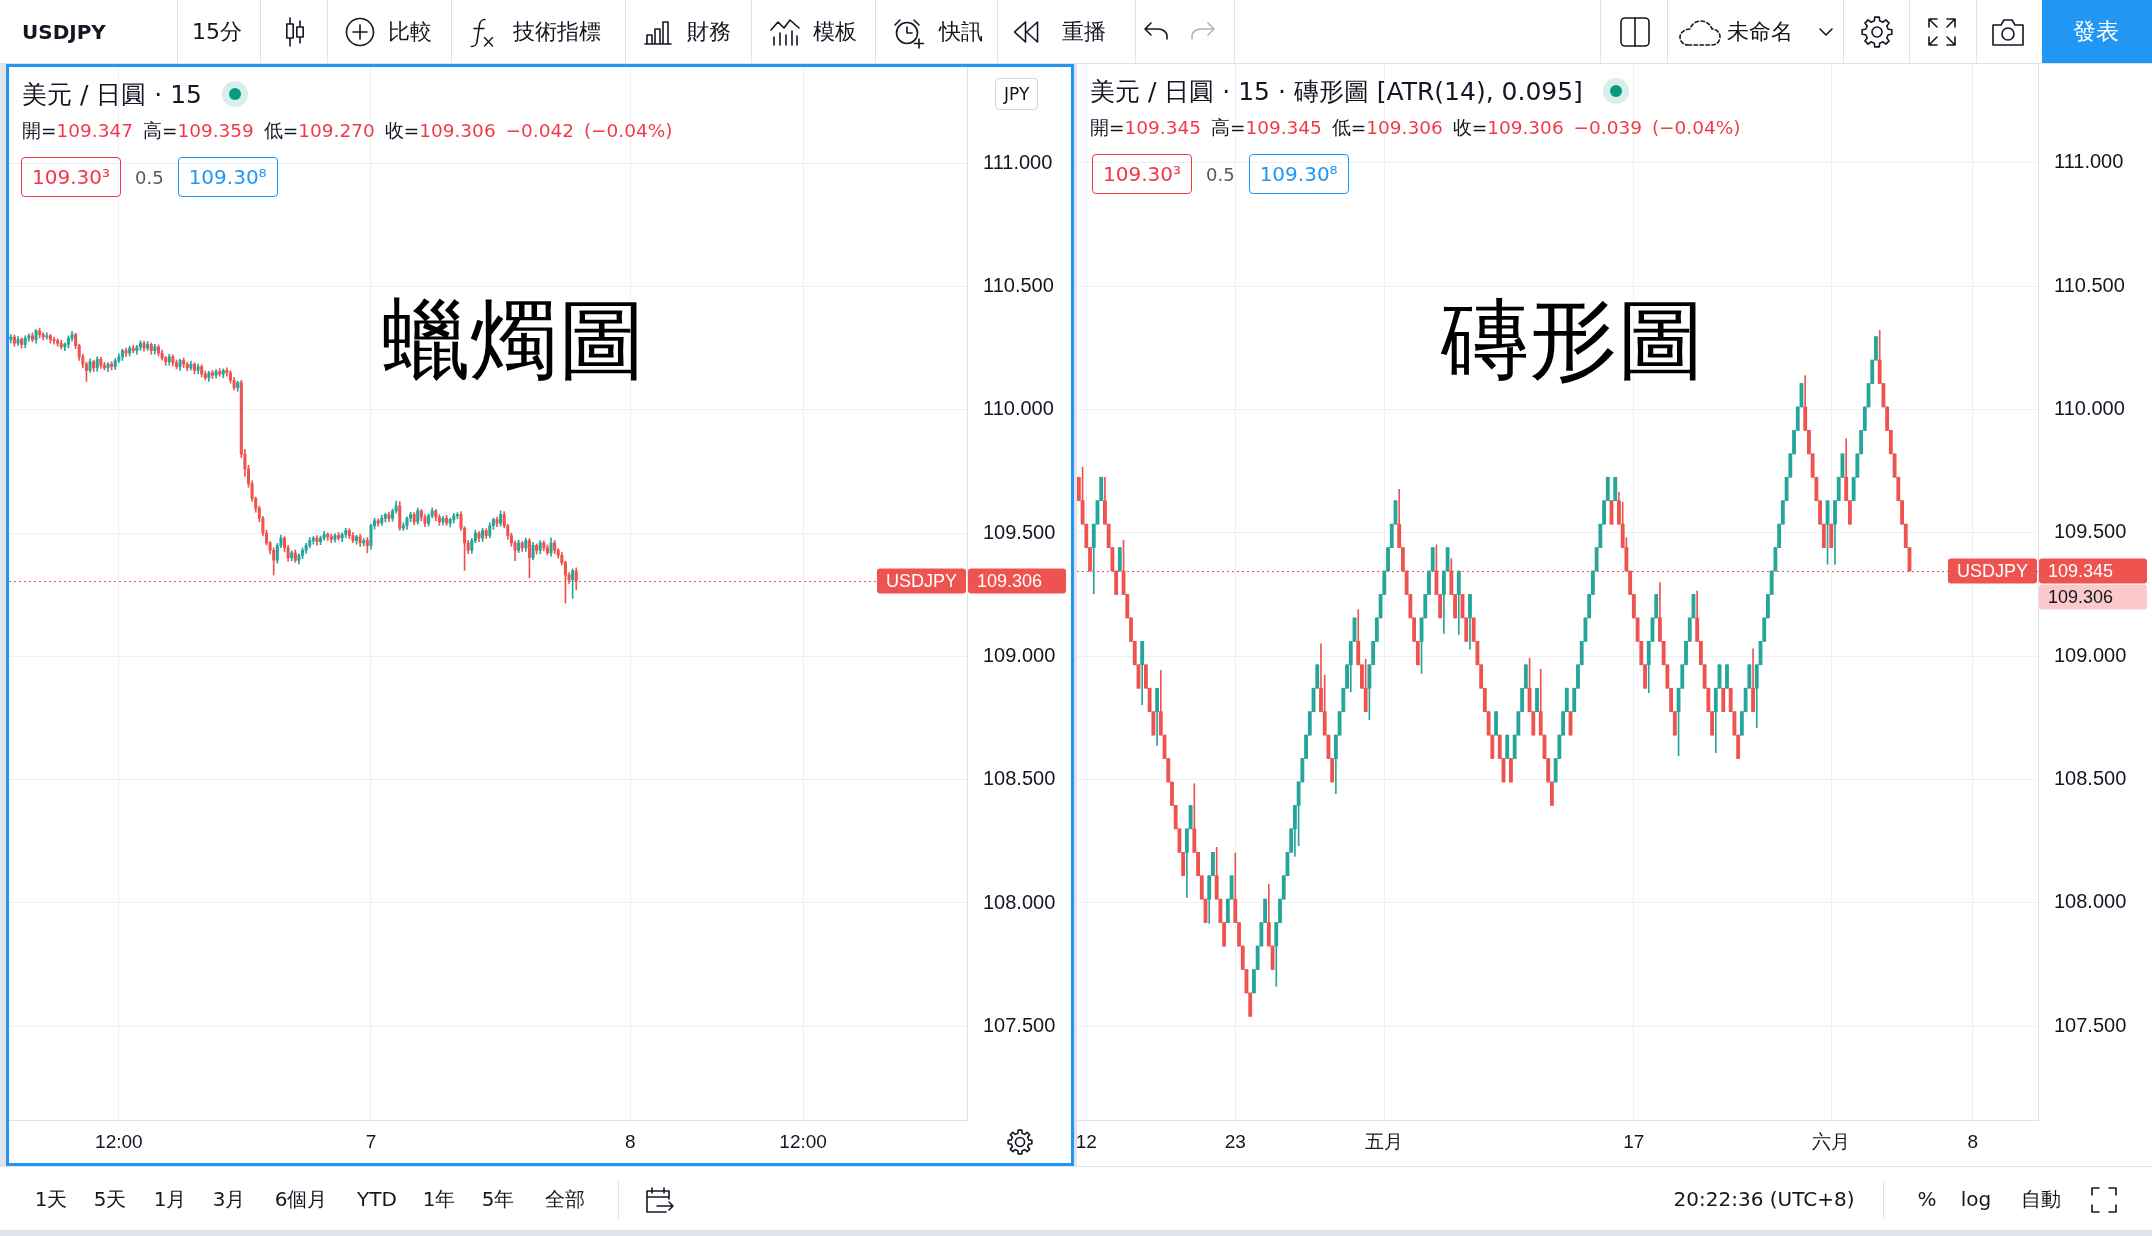 The width and height of the screenshot is (2152, 1236). Describe the element at coordinates (64, 32) in the screenshot. I see `text: USDJPY` at that location.